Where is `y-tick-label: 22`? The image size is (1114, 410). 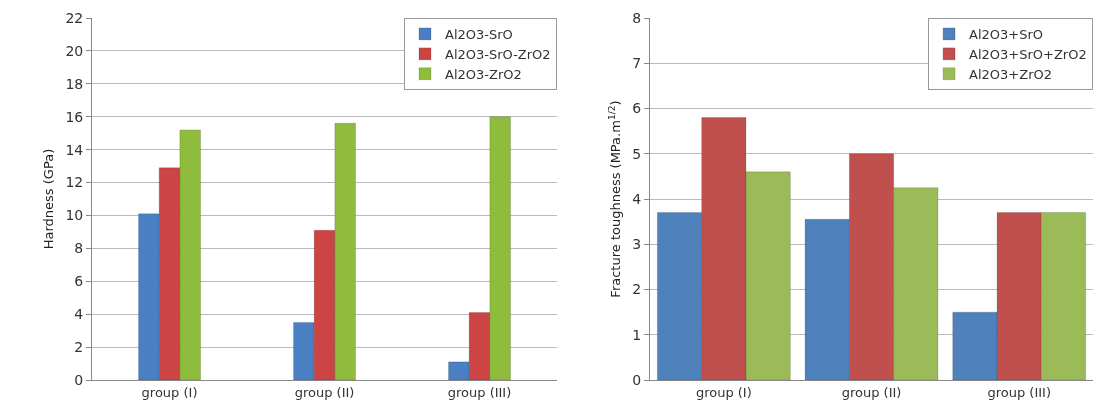
y-tick-label: 22 is located at coordinates (74, 17).